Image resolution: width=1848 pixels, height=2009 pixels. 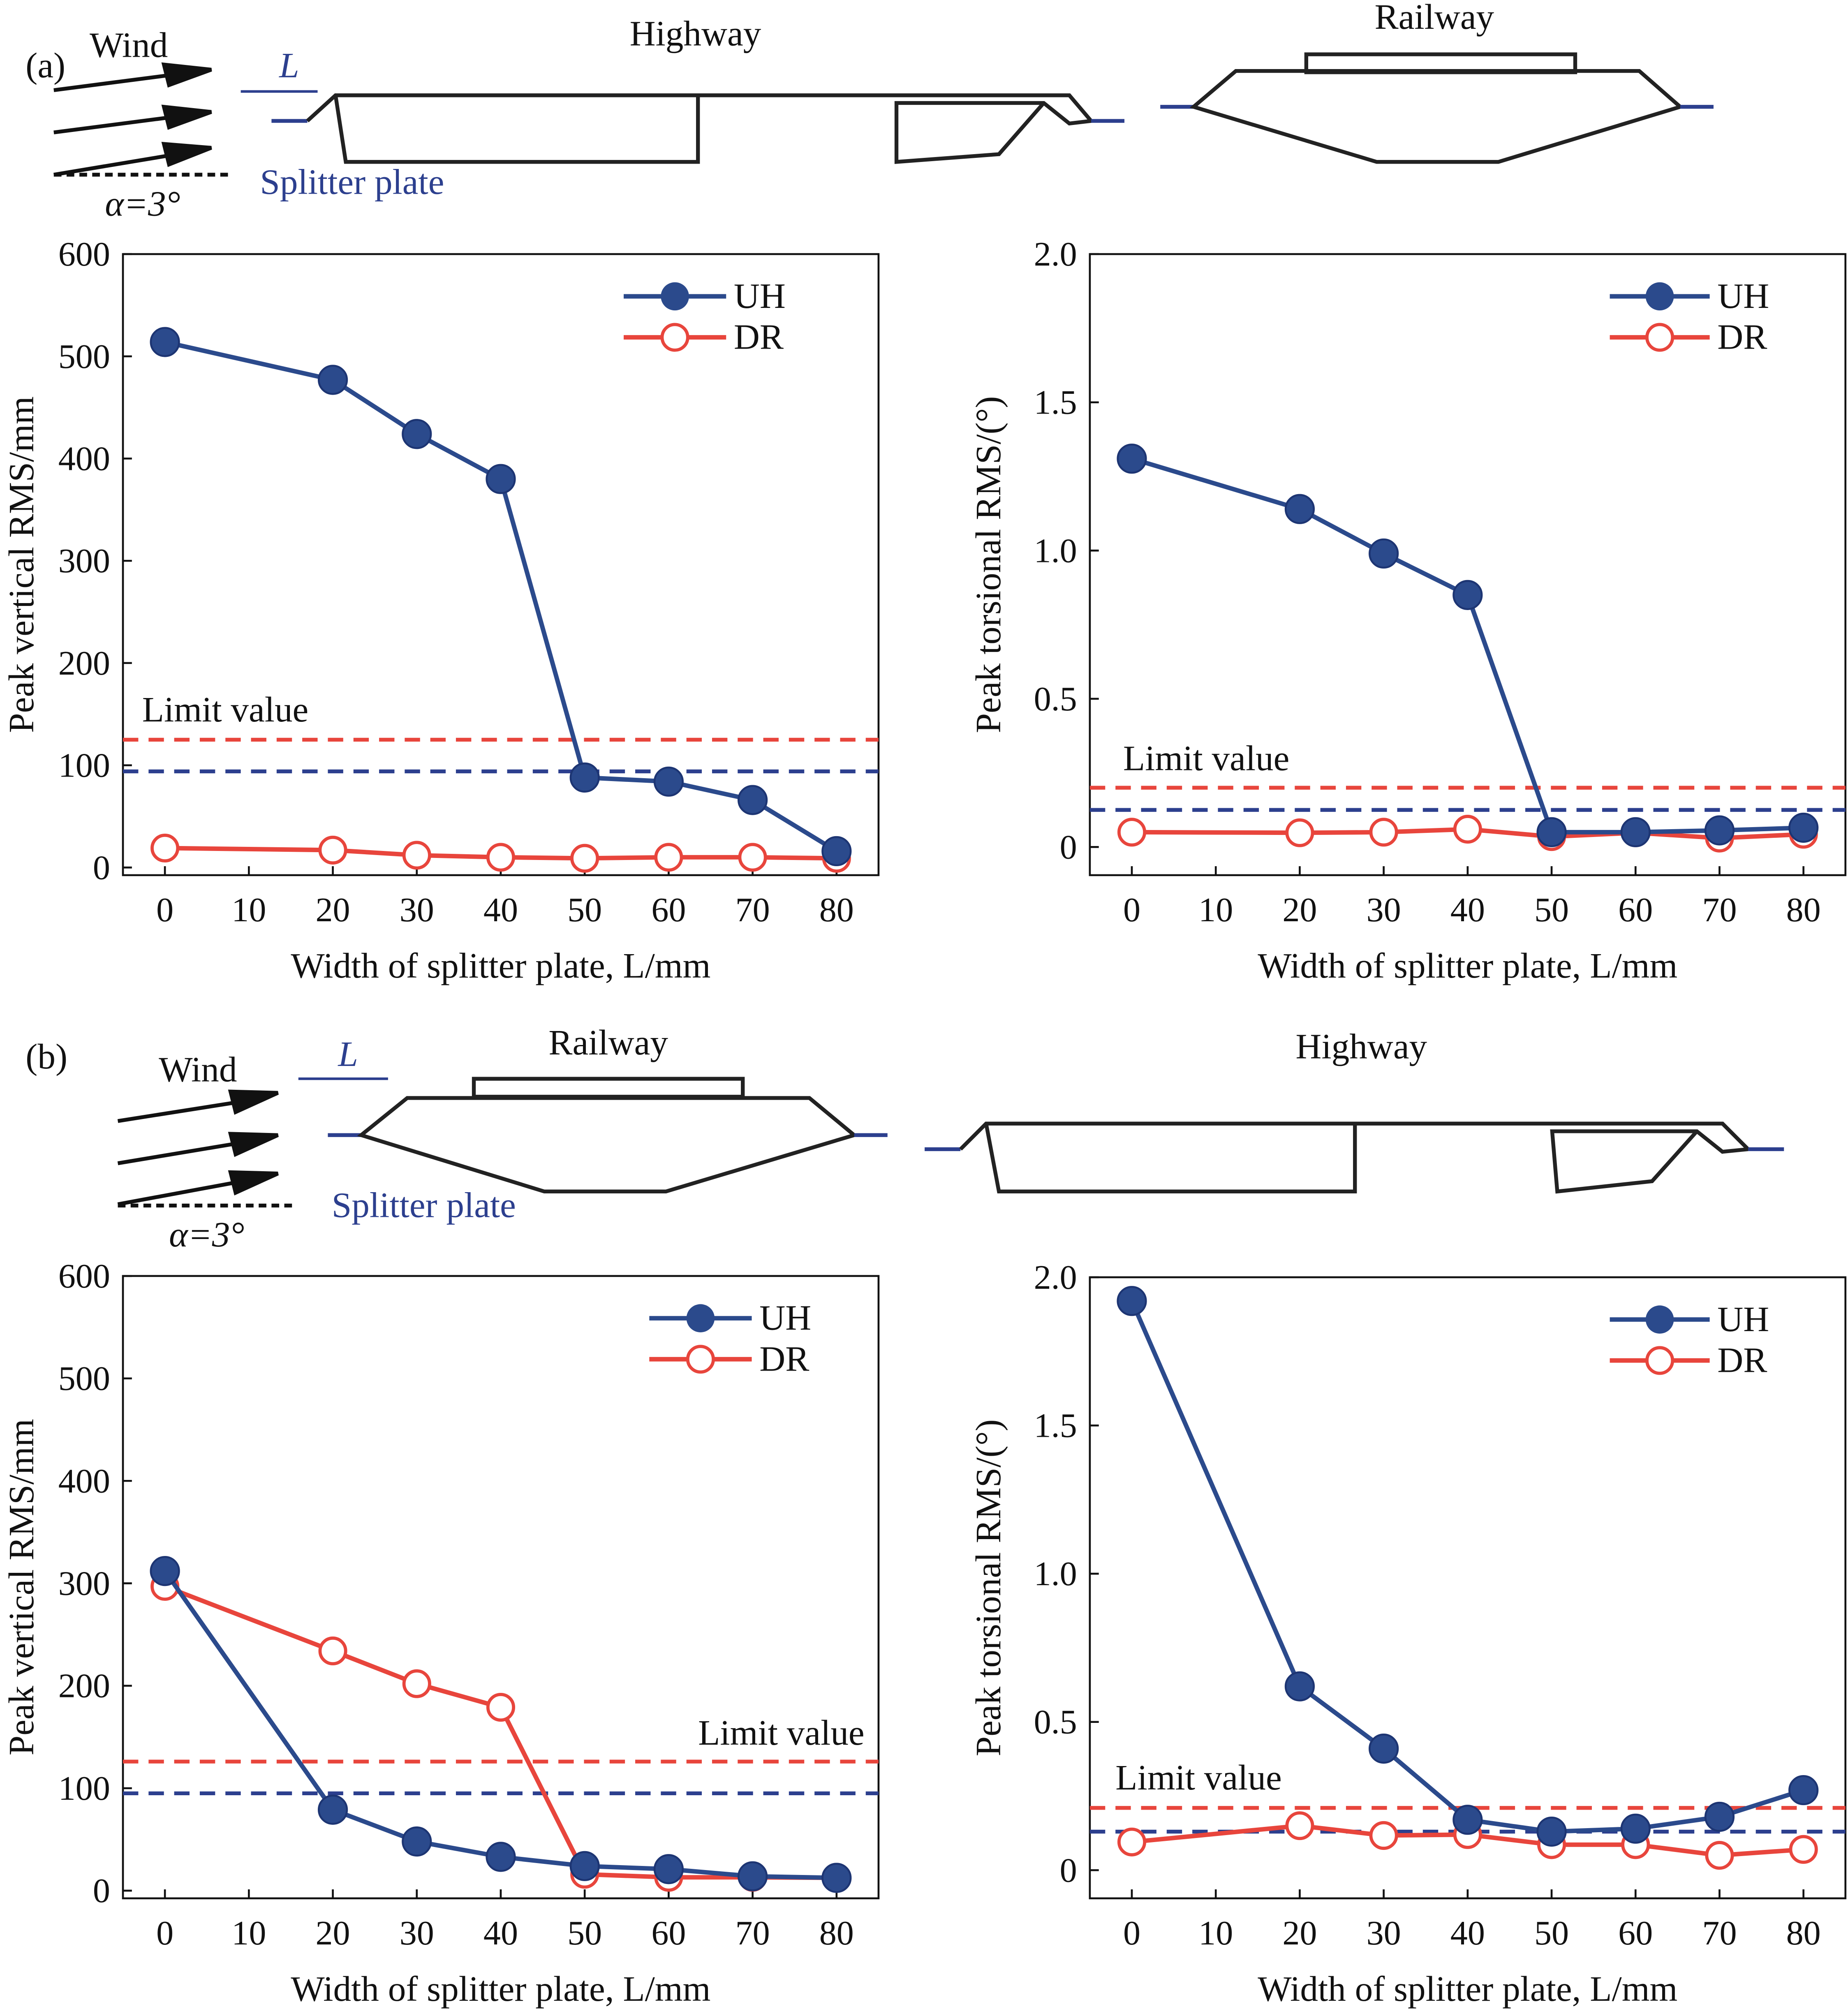 What do you see at coordinates (45, 65) in the screenshot?
I see `panel-label-a: (a)` at bounding box center [45, 65].